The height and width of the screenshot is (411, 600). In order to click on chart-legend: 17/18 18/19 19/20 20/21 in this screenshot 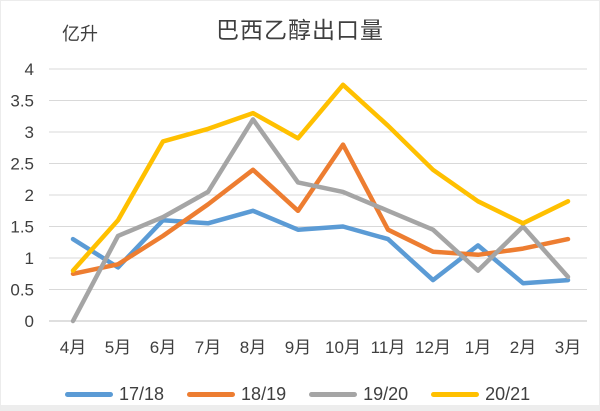, I will do `click(297, 394)`.